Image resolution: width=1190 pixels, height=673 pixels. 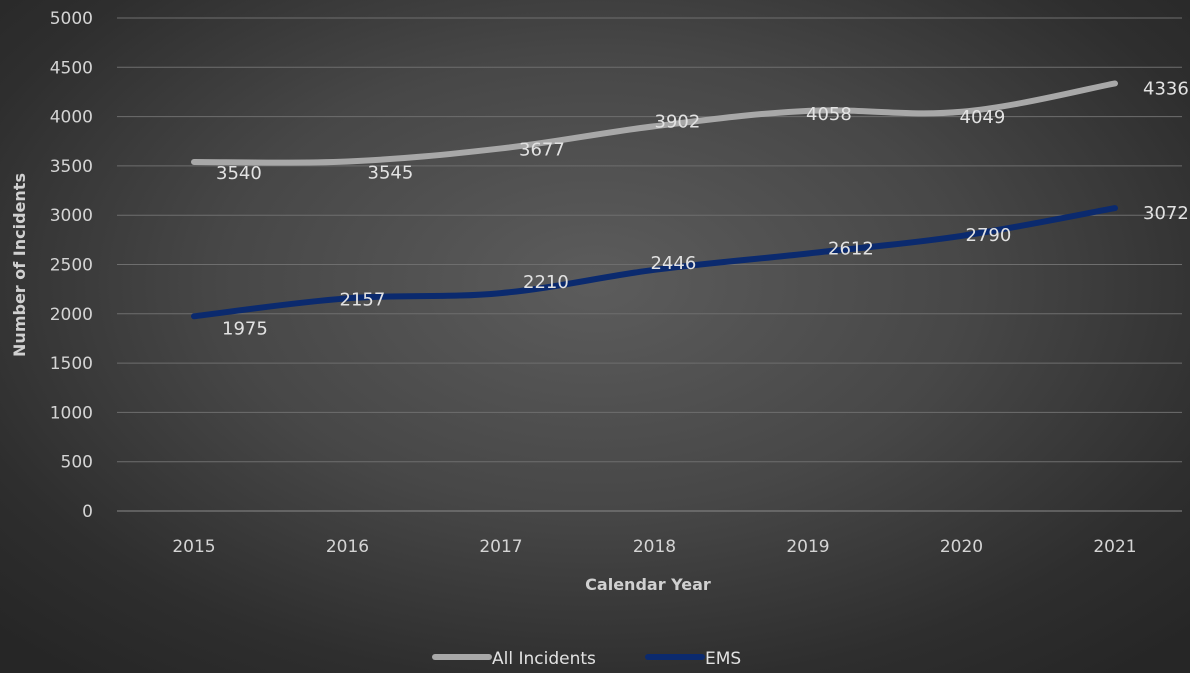 What do you see at coordinates (829, 114) in the screenshot?
I see `data-label: 4058` at bounding box center [829, 114].